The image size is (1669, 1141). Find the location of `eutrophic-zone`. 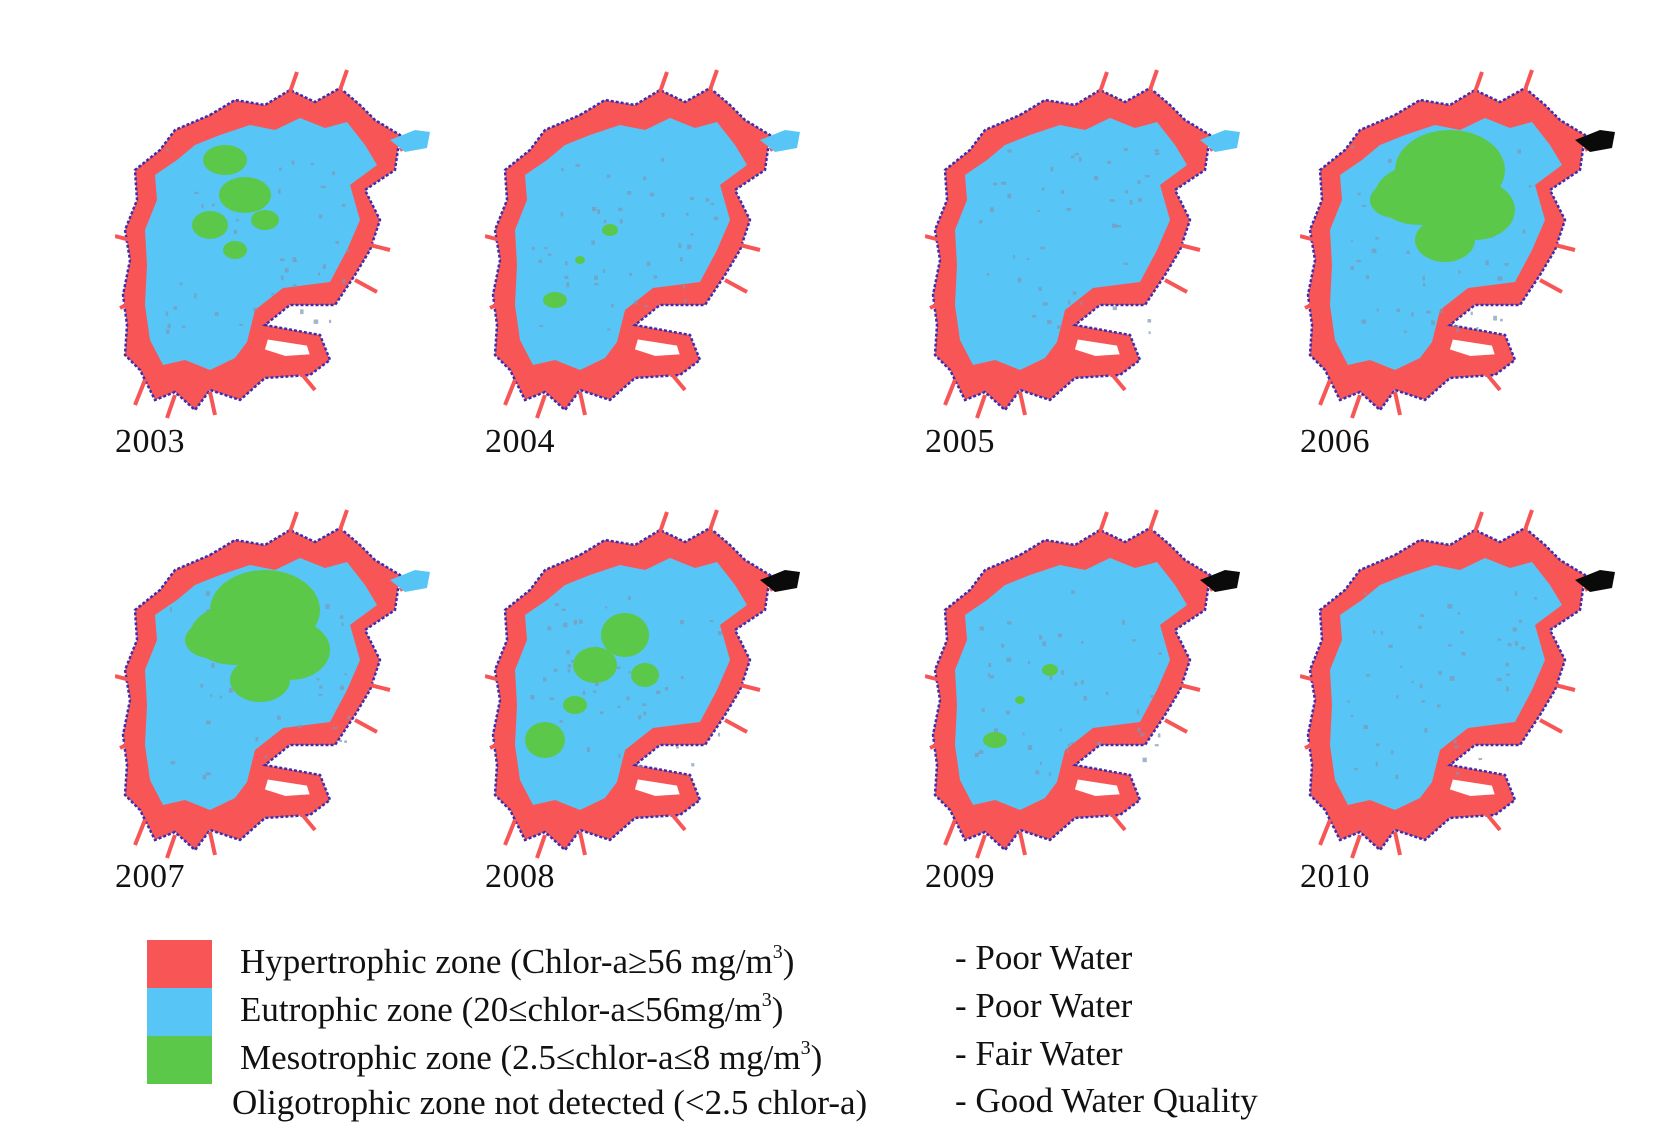

eutrophic-zone is located at coordinates (1446, 684).